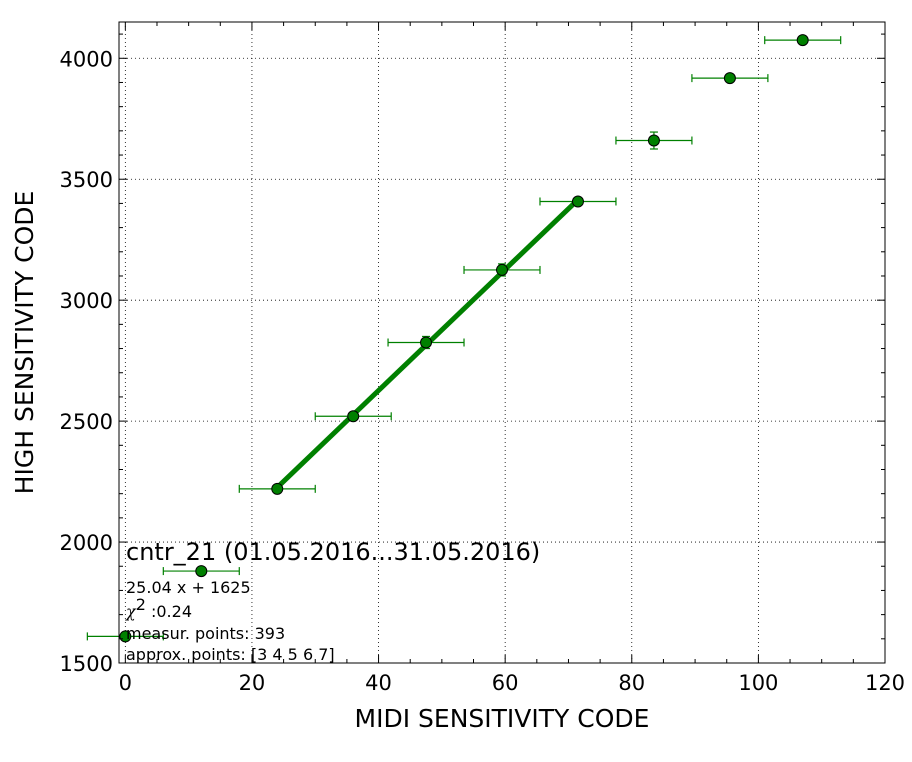 The image size is (912, 762). I want to click on chi-value: :0.24, so click(169, 611).